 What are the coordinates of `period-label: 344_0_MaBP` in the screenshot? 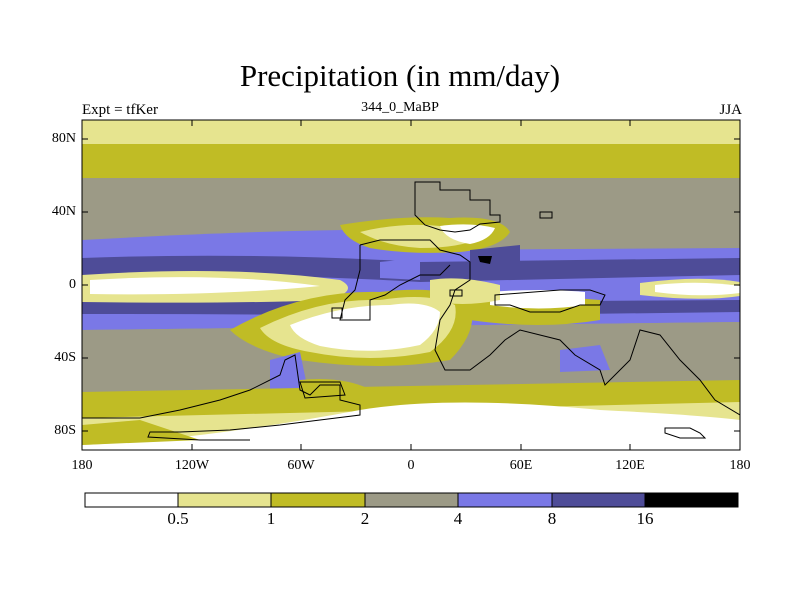 It's located at (400, 107).